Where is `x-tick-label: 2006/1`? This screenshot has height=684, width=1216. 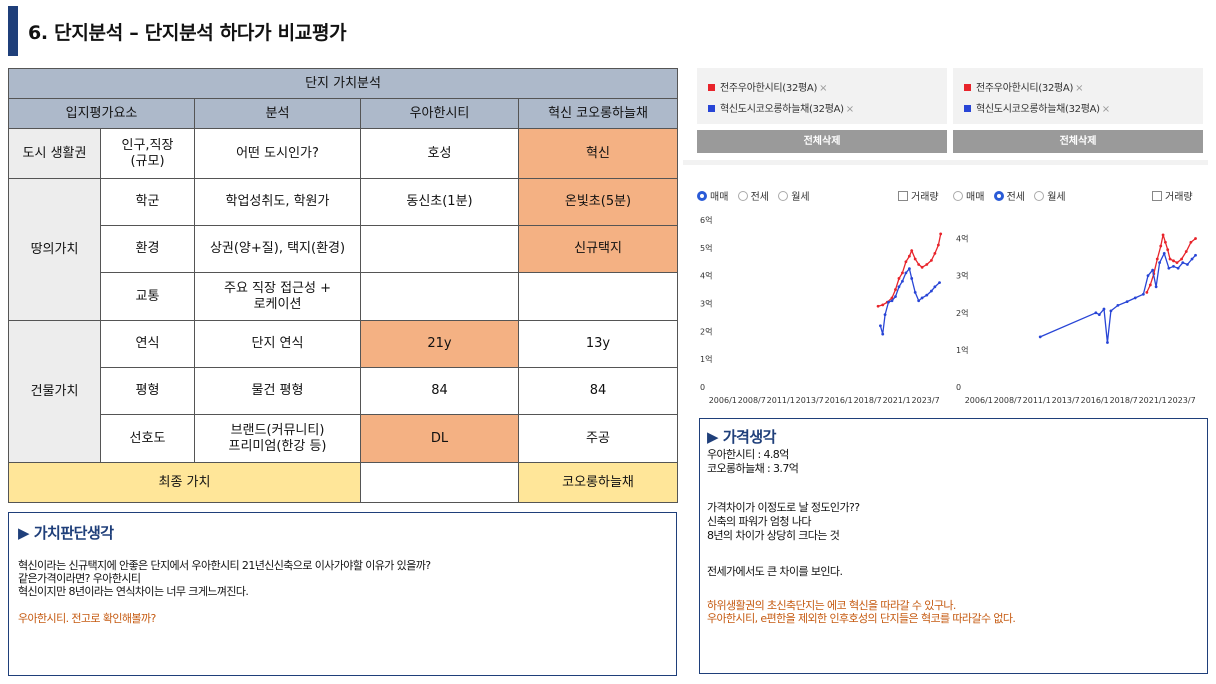
x-tick-label: 2006/1 is located at coordinates (979, 400).